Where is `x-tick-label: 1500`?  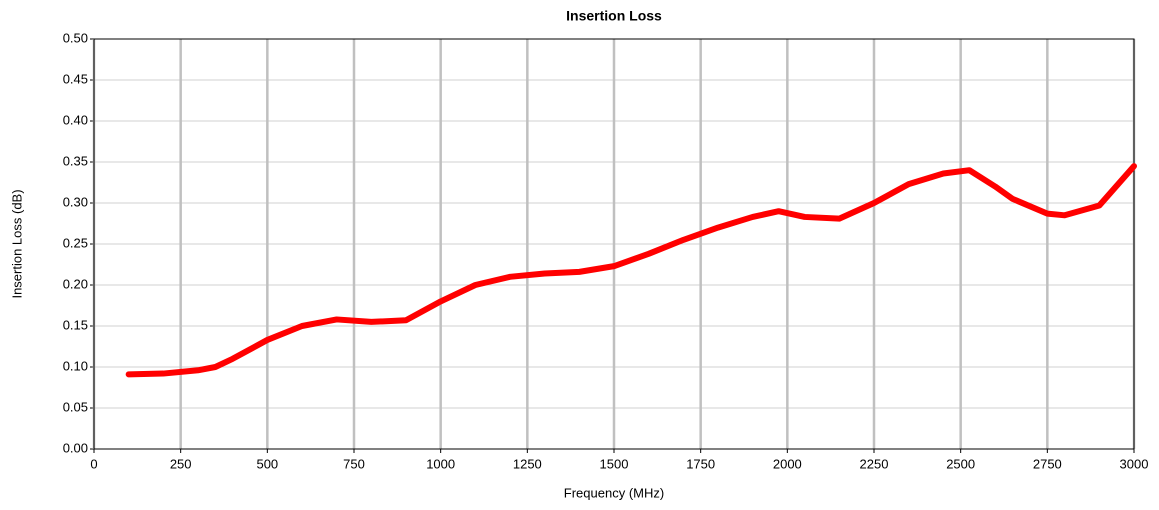 x-tick-label: 1500 is located at coordinates (614, 463).